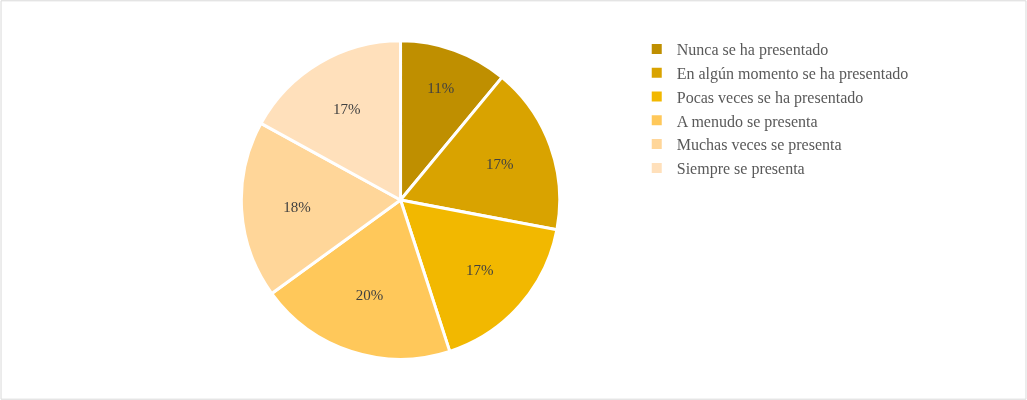 This screenshot has height=400, width=1027. What do you see at coordinates (792, 73) in the screenshot?
I see `legend-label: En algún momento se ha presentado` at bounding box center [792, 73].